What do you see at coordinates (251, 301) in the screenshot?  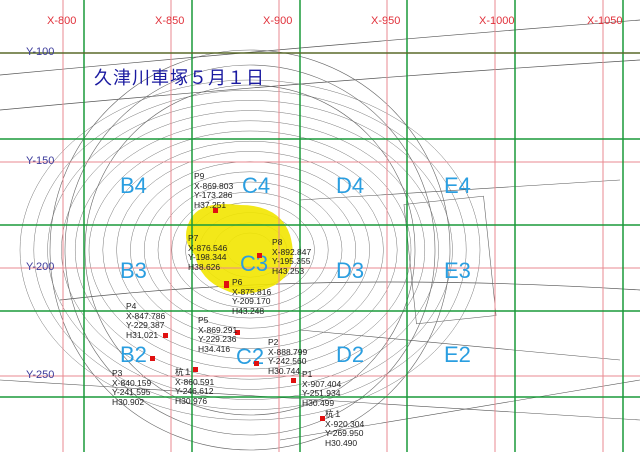 I see `point-y: Y-209.170` at bounding box center [251, 301].